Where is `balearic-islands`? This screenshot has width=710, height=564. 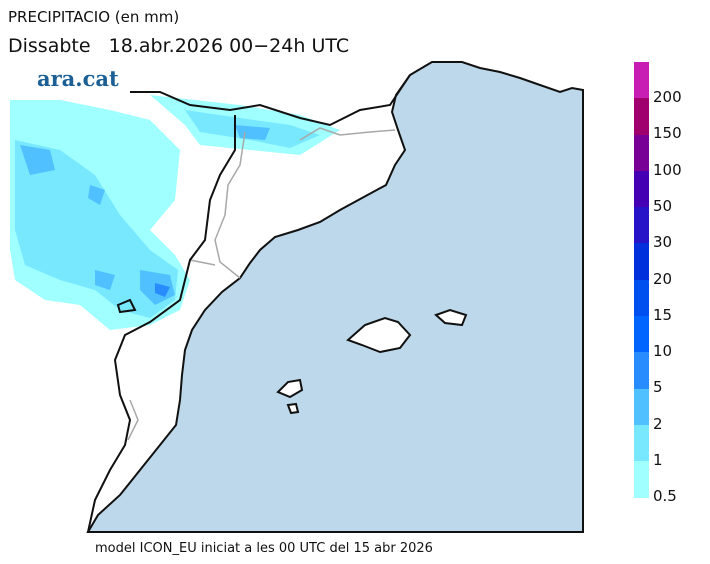
balearic-islands is located at coordinates (372, 361).